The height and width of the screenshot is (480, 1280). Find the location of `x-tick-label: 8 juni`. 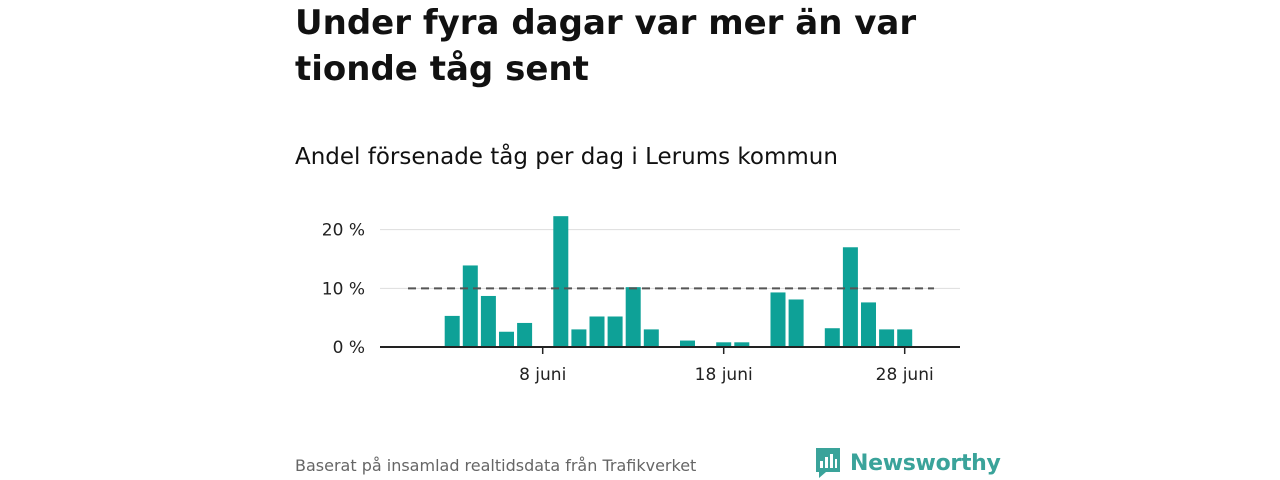

x-tick-label: 8 juni is located at coordinates (542, 375).